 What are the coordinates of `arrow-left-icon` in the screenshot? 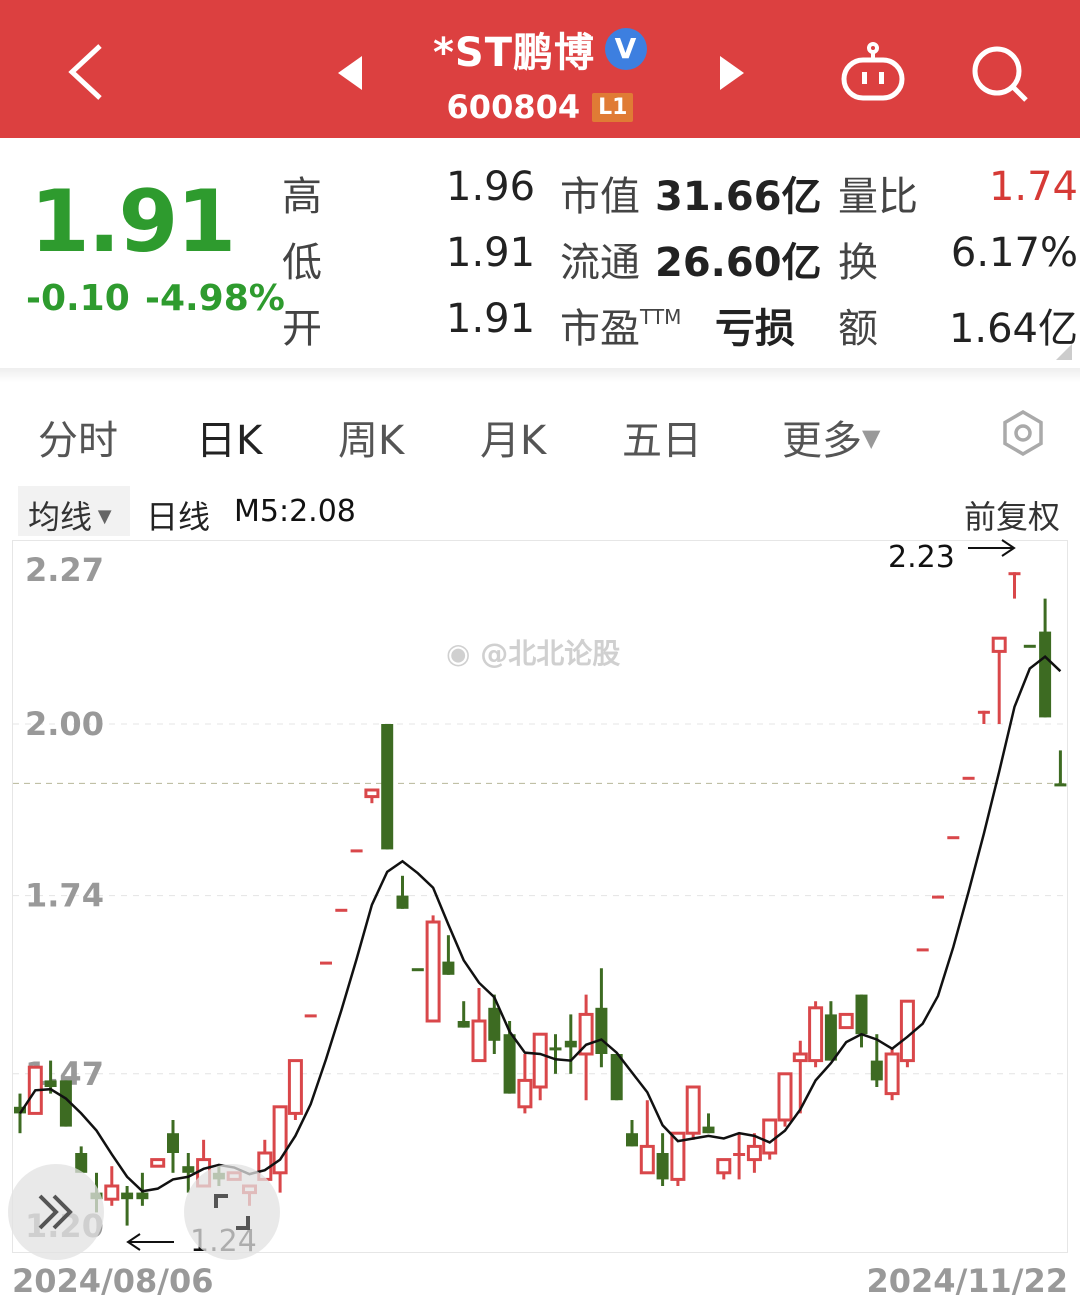 It's located at (150, 1242).